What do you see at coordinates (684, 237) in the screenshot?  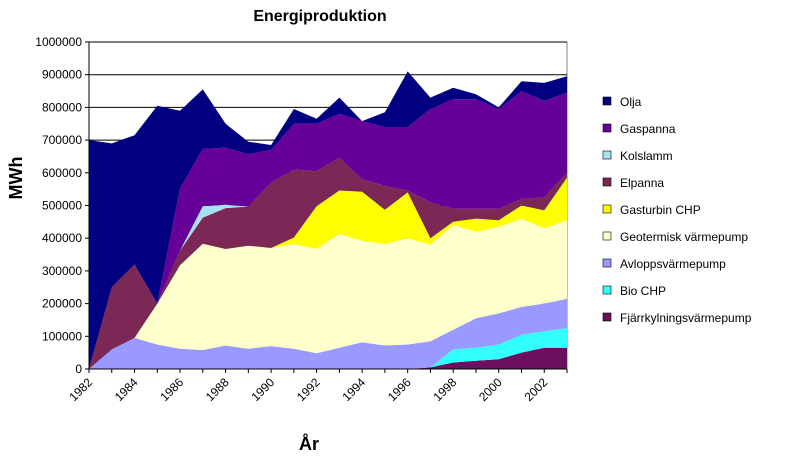 I see `legend-label: Geotermisk värmepump` at bounding box center [684, 237].